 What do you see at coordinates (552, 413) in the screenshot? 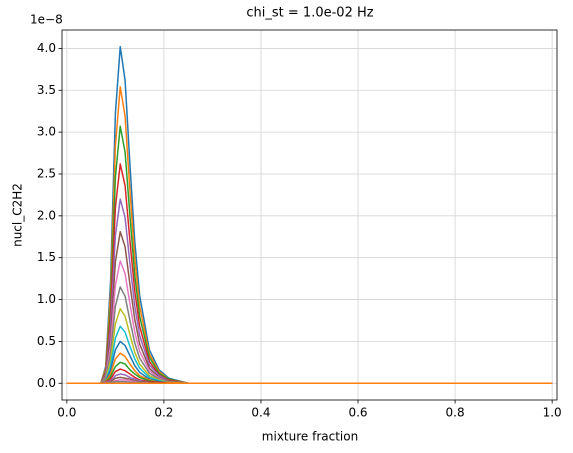
I see `x-tick-label: 1.0` at bounding box center [552, 413].